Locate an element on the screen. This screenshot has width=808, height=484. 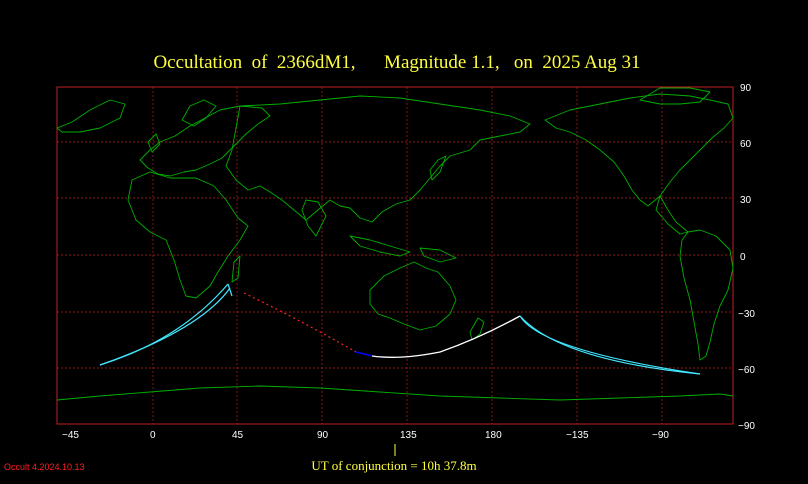
path-limit-east-lower is located at coordinates (610, 345).